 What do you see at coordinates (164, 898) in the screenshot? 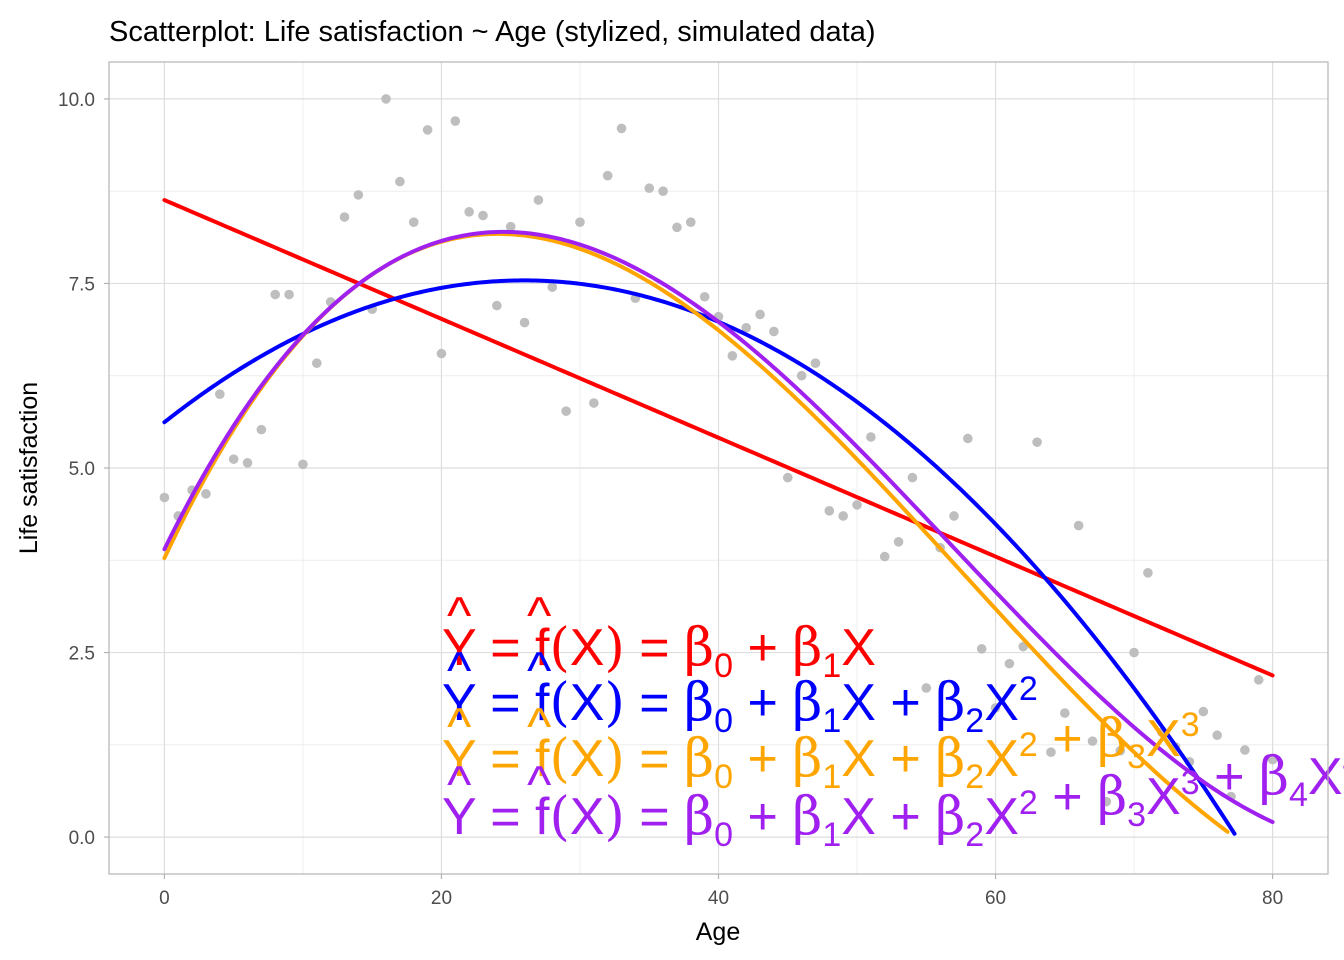
I see `x-tick-label: 0` at bounding box center [164, 898].